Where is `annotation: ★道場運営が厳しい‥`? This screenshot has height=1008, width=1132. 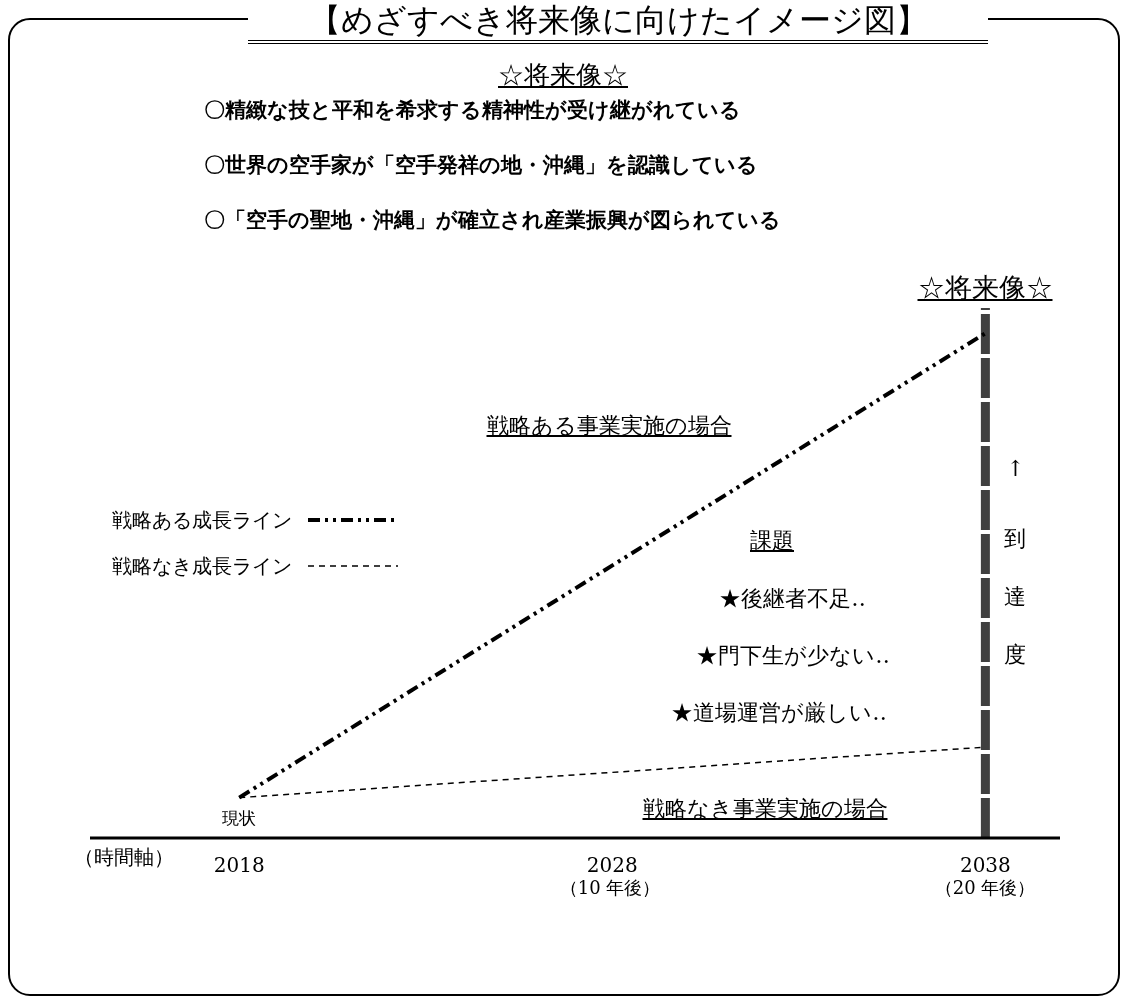 annotation: ★道場運営が厳しい‥ is located at coordinates (779, 713).